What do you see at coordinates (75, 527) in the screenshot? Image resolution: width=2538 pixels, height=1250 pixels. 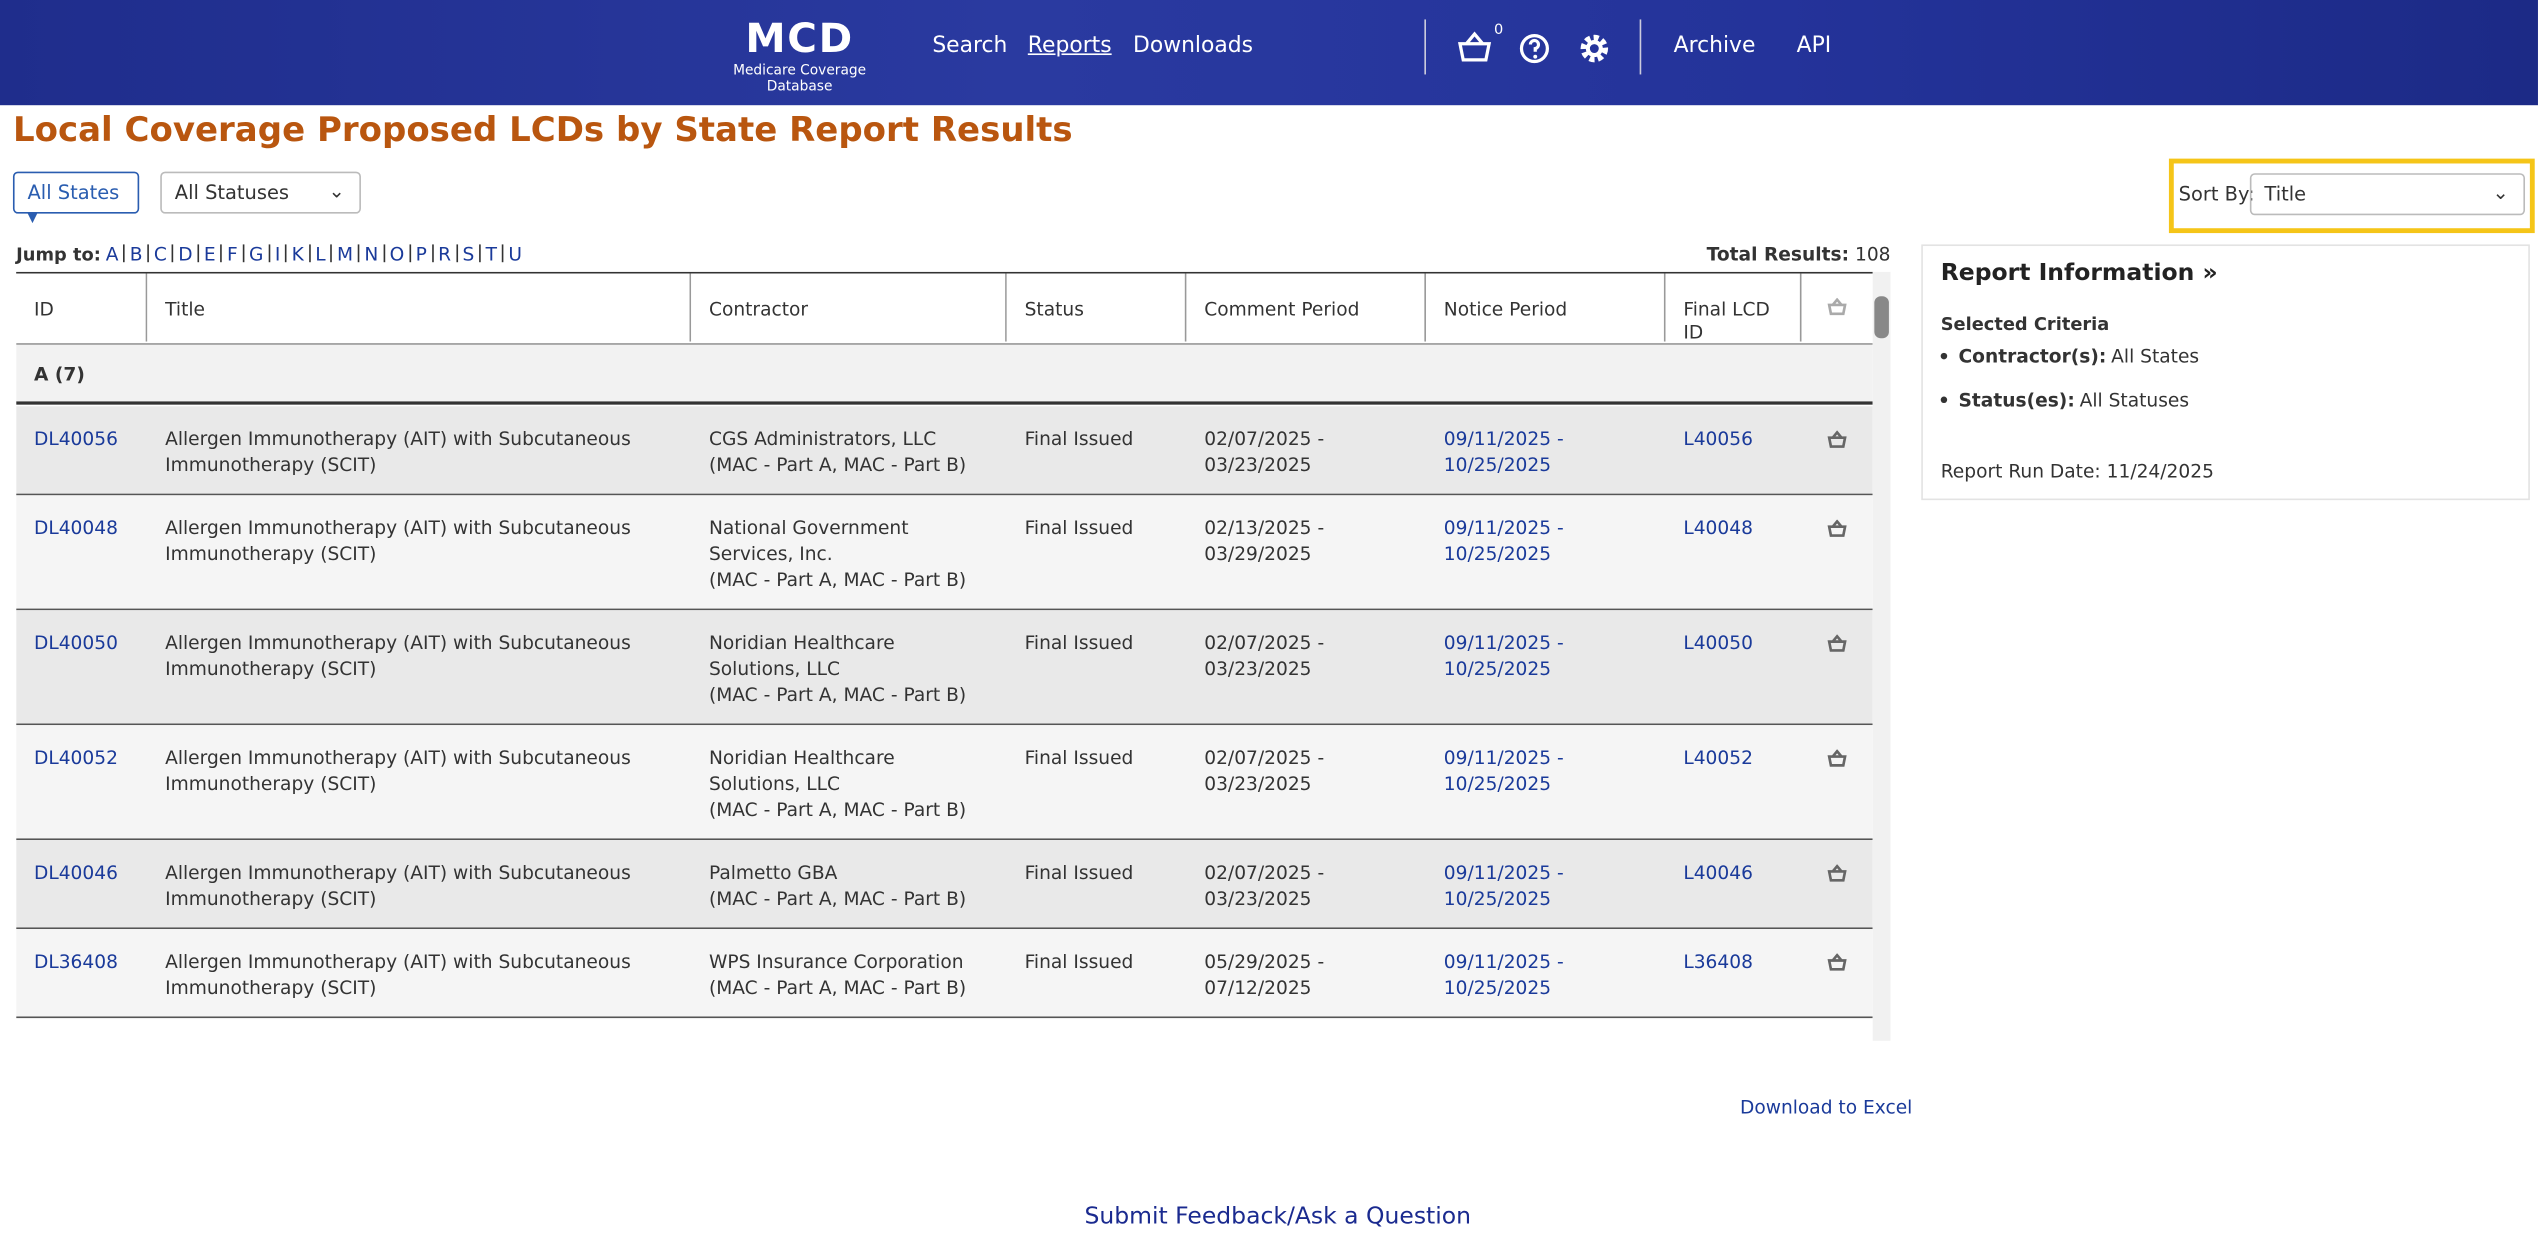 I see `lcd-id-link: DL40048` at bounding box center [75, 527].